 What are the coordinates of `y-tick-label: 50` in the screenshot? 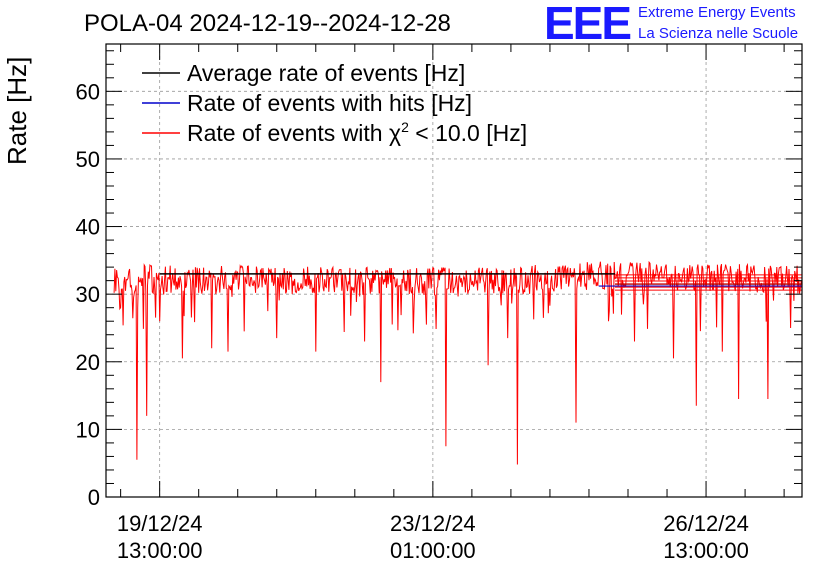 It's located at (88, 159).